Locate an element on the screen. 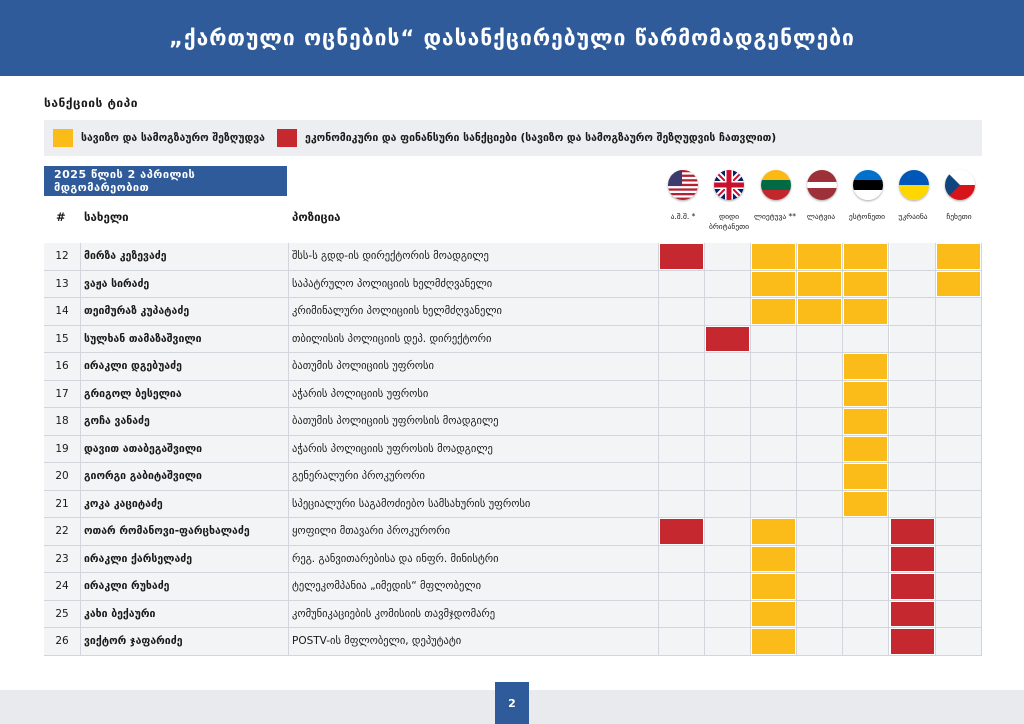 The height and width of the screenshot is (724, 1024). person-position: კომუნიკაციების კომისიის თავმჯდომარე is located at coordinates (474, 613).